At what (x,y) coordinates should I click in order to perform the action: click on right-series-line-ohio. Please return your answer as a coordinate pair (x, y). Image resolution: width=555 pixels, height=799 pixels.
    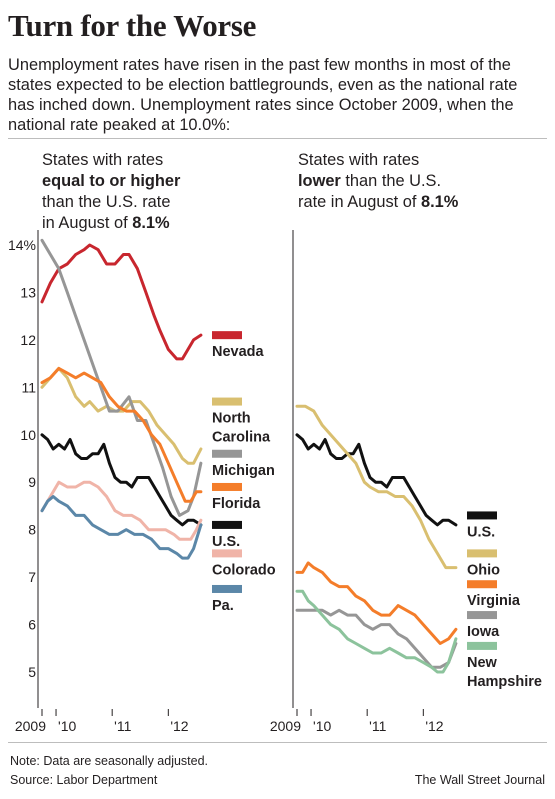
    Looking at the image, I should click on (376, 487).